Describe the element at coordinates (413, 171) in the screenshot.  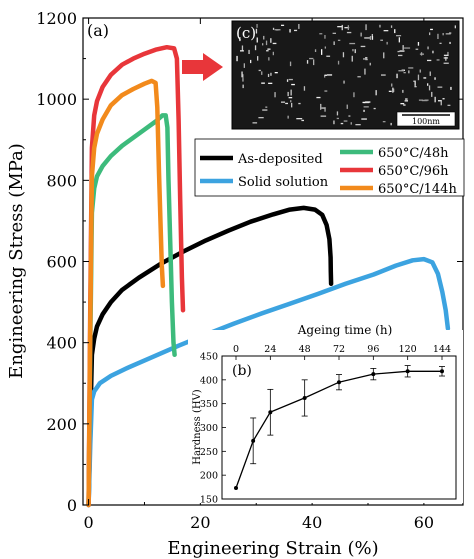
I see `legend-label-650-c-96h: 650°C/96h` at that location.